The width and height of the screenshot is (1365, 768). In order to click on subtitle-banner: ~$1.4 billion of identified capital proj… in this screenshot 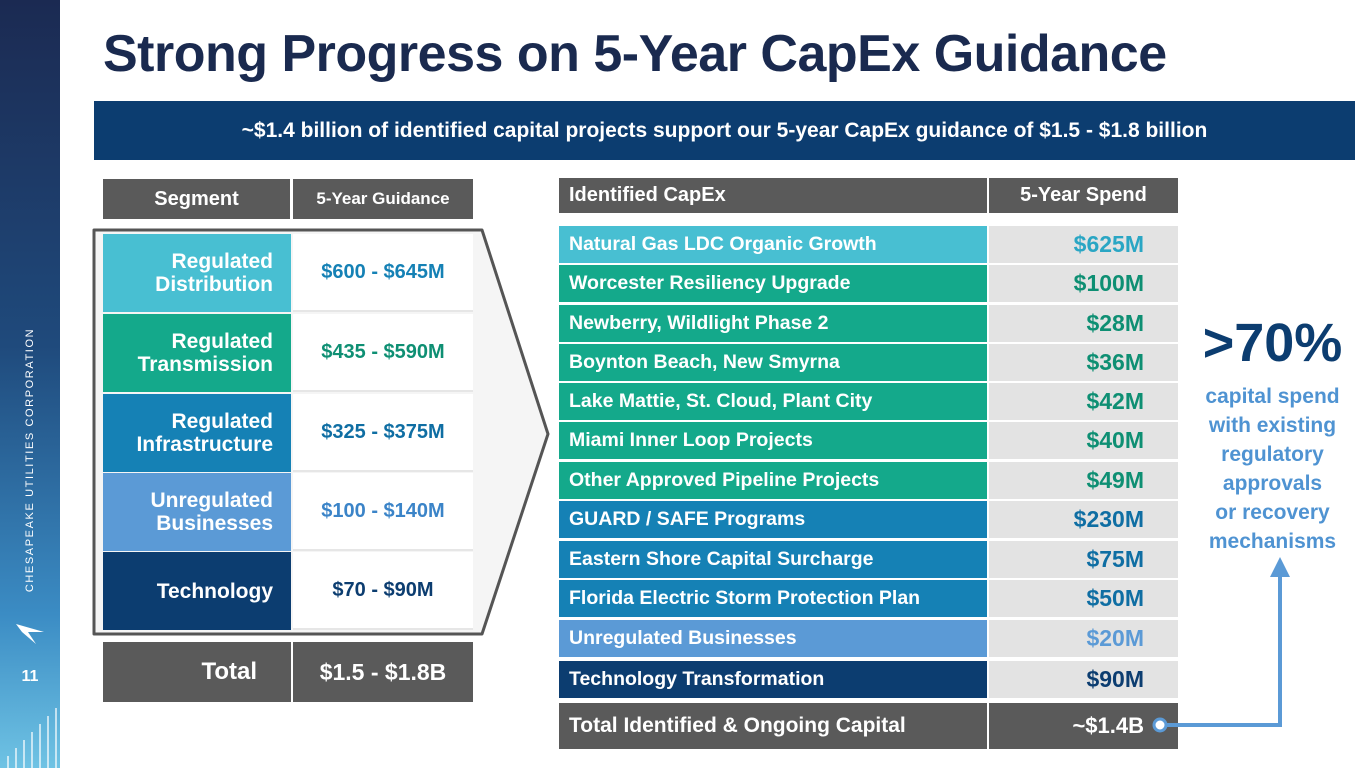, I will do `click(724, 130)`.